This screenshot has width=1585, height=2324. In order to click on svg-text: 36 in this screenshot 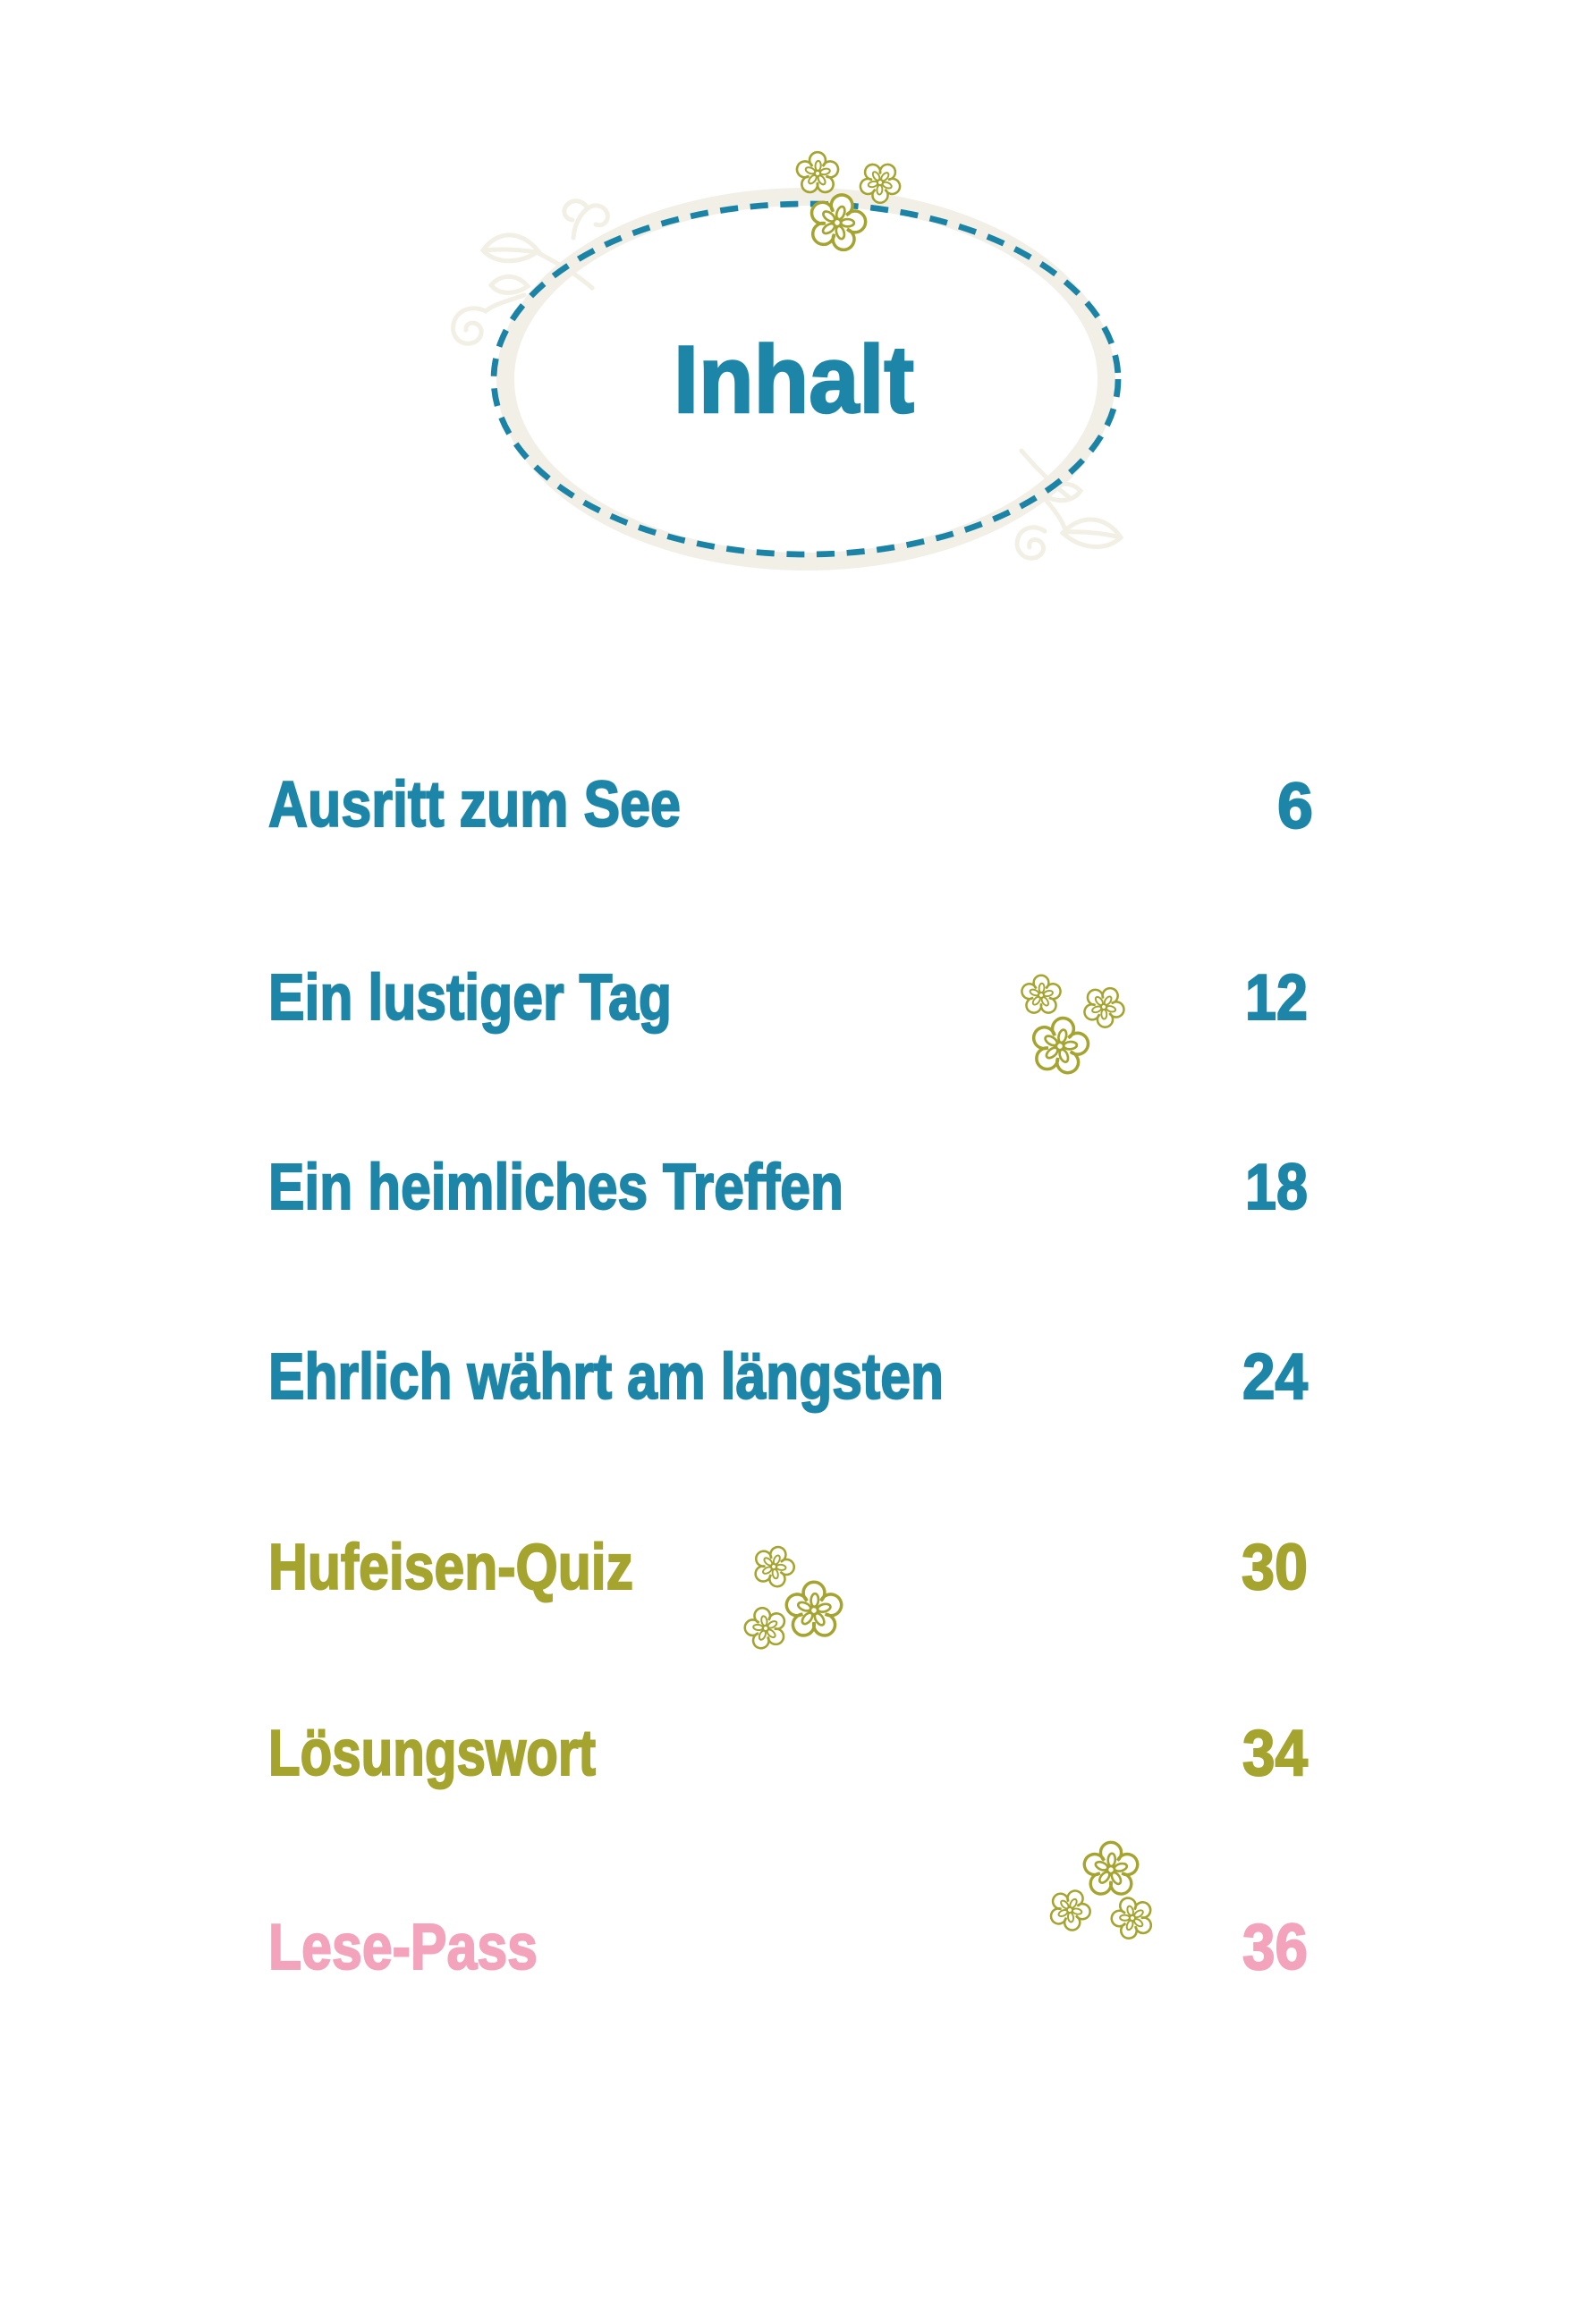, I will do `click(1275, 1947)`.